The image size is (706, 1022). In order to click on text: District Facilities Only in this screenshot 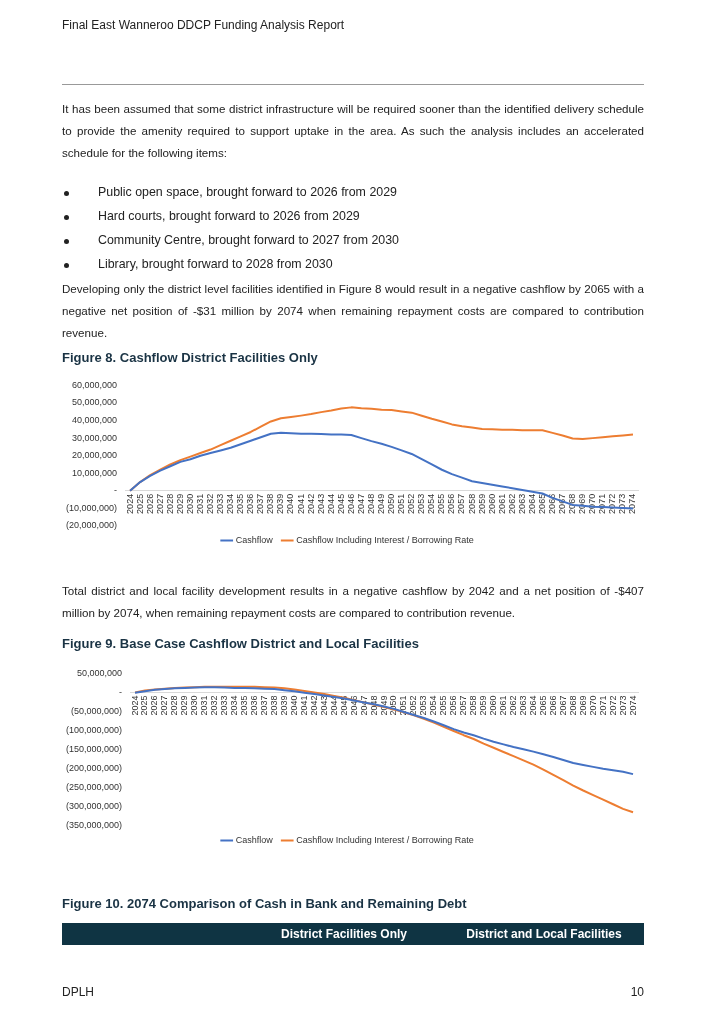, I will do `click(343, 934)`.